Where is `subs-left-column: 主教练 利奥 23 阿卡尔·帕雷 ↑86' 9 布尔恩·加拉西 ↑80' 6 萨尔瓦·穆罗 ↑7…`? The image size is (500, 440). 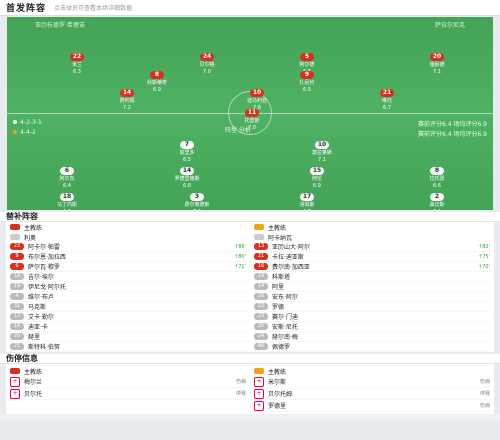 subs-left-column: 主教练 利奥 23 阿卡尔·帕雷 ↑86' 9 布尔恩·加拉西 ↑80' 6 萨尔瓦·穆罗 ↑7… is located at coordinates (128, 287).